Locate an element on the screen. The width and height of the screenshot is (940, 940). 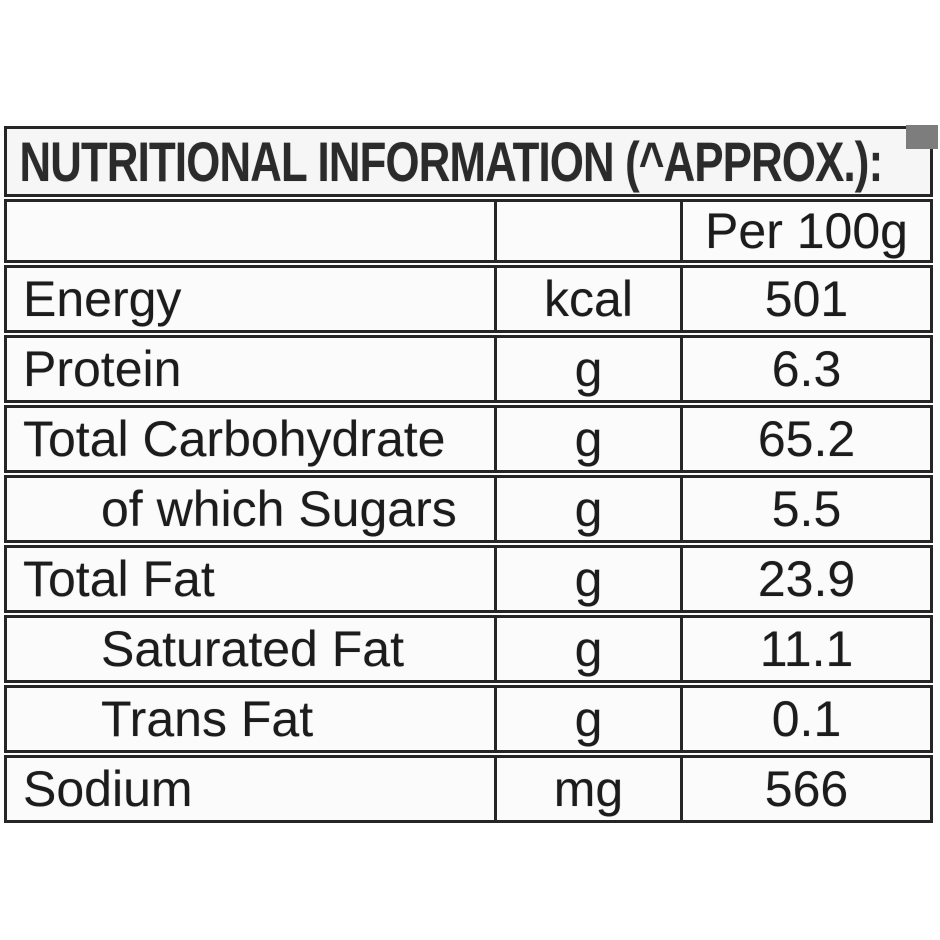
nutrient-name: Total Carbohydrate is located at coordinates (250, 439).